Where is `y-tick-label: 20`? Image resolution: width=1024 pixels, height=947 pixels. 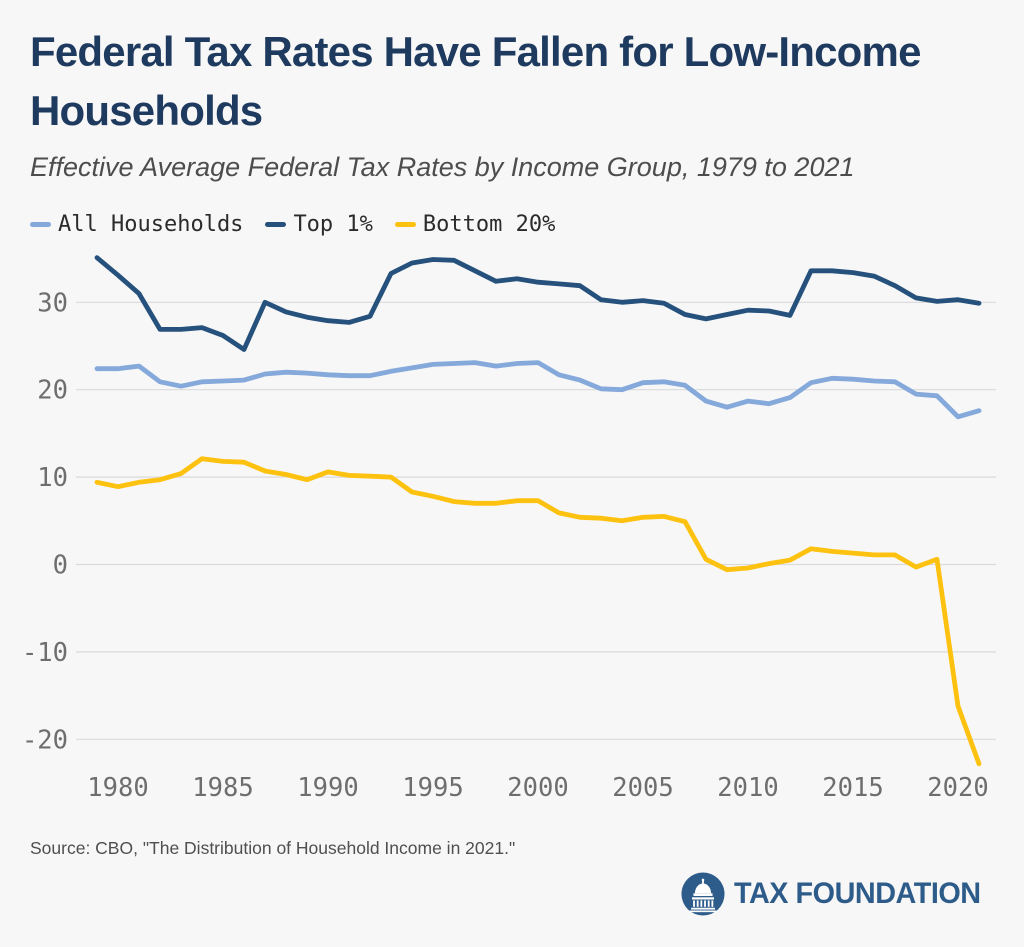
y-tick-label: 20 is located at coordinates (52, 391).